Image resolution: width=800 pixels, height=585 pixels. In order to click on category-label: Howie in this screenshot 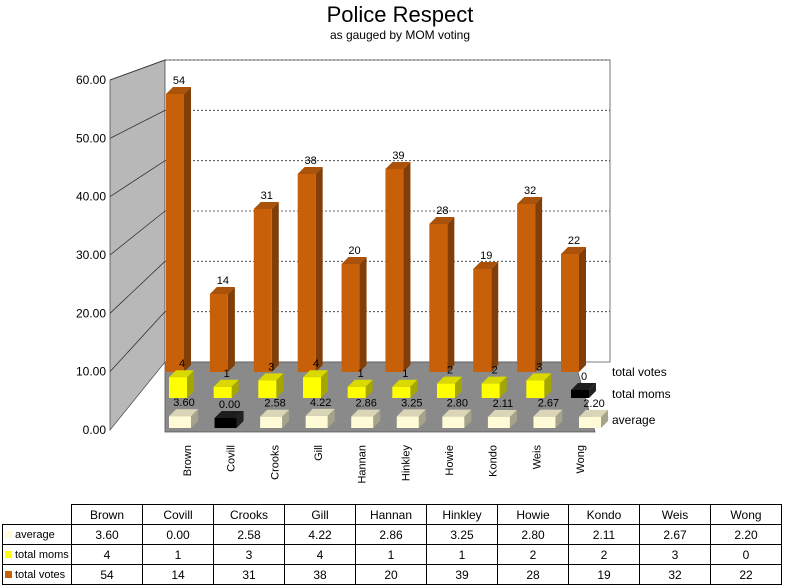, I will do `click(450, 460)`.